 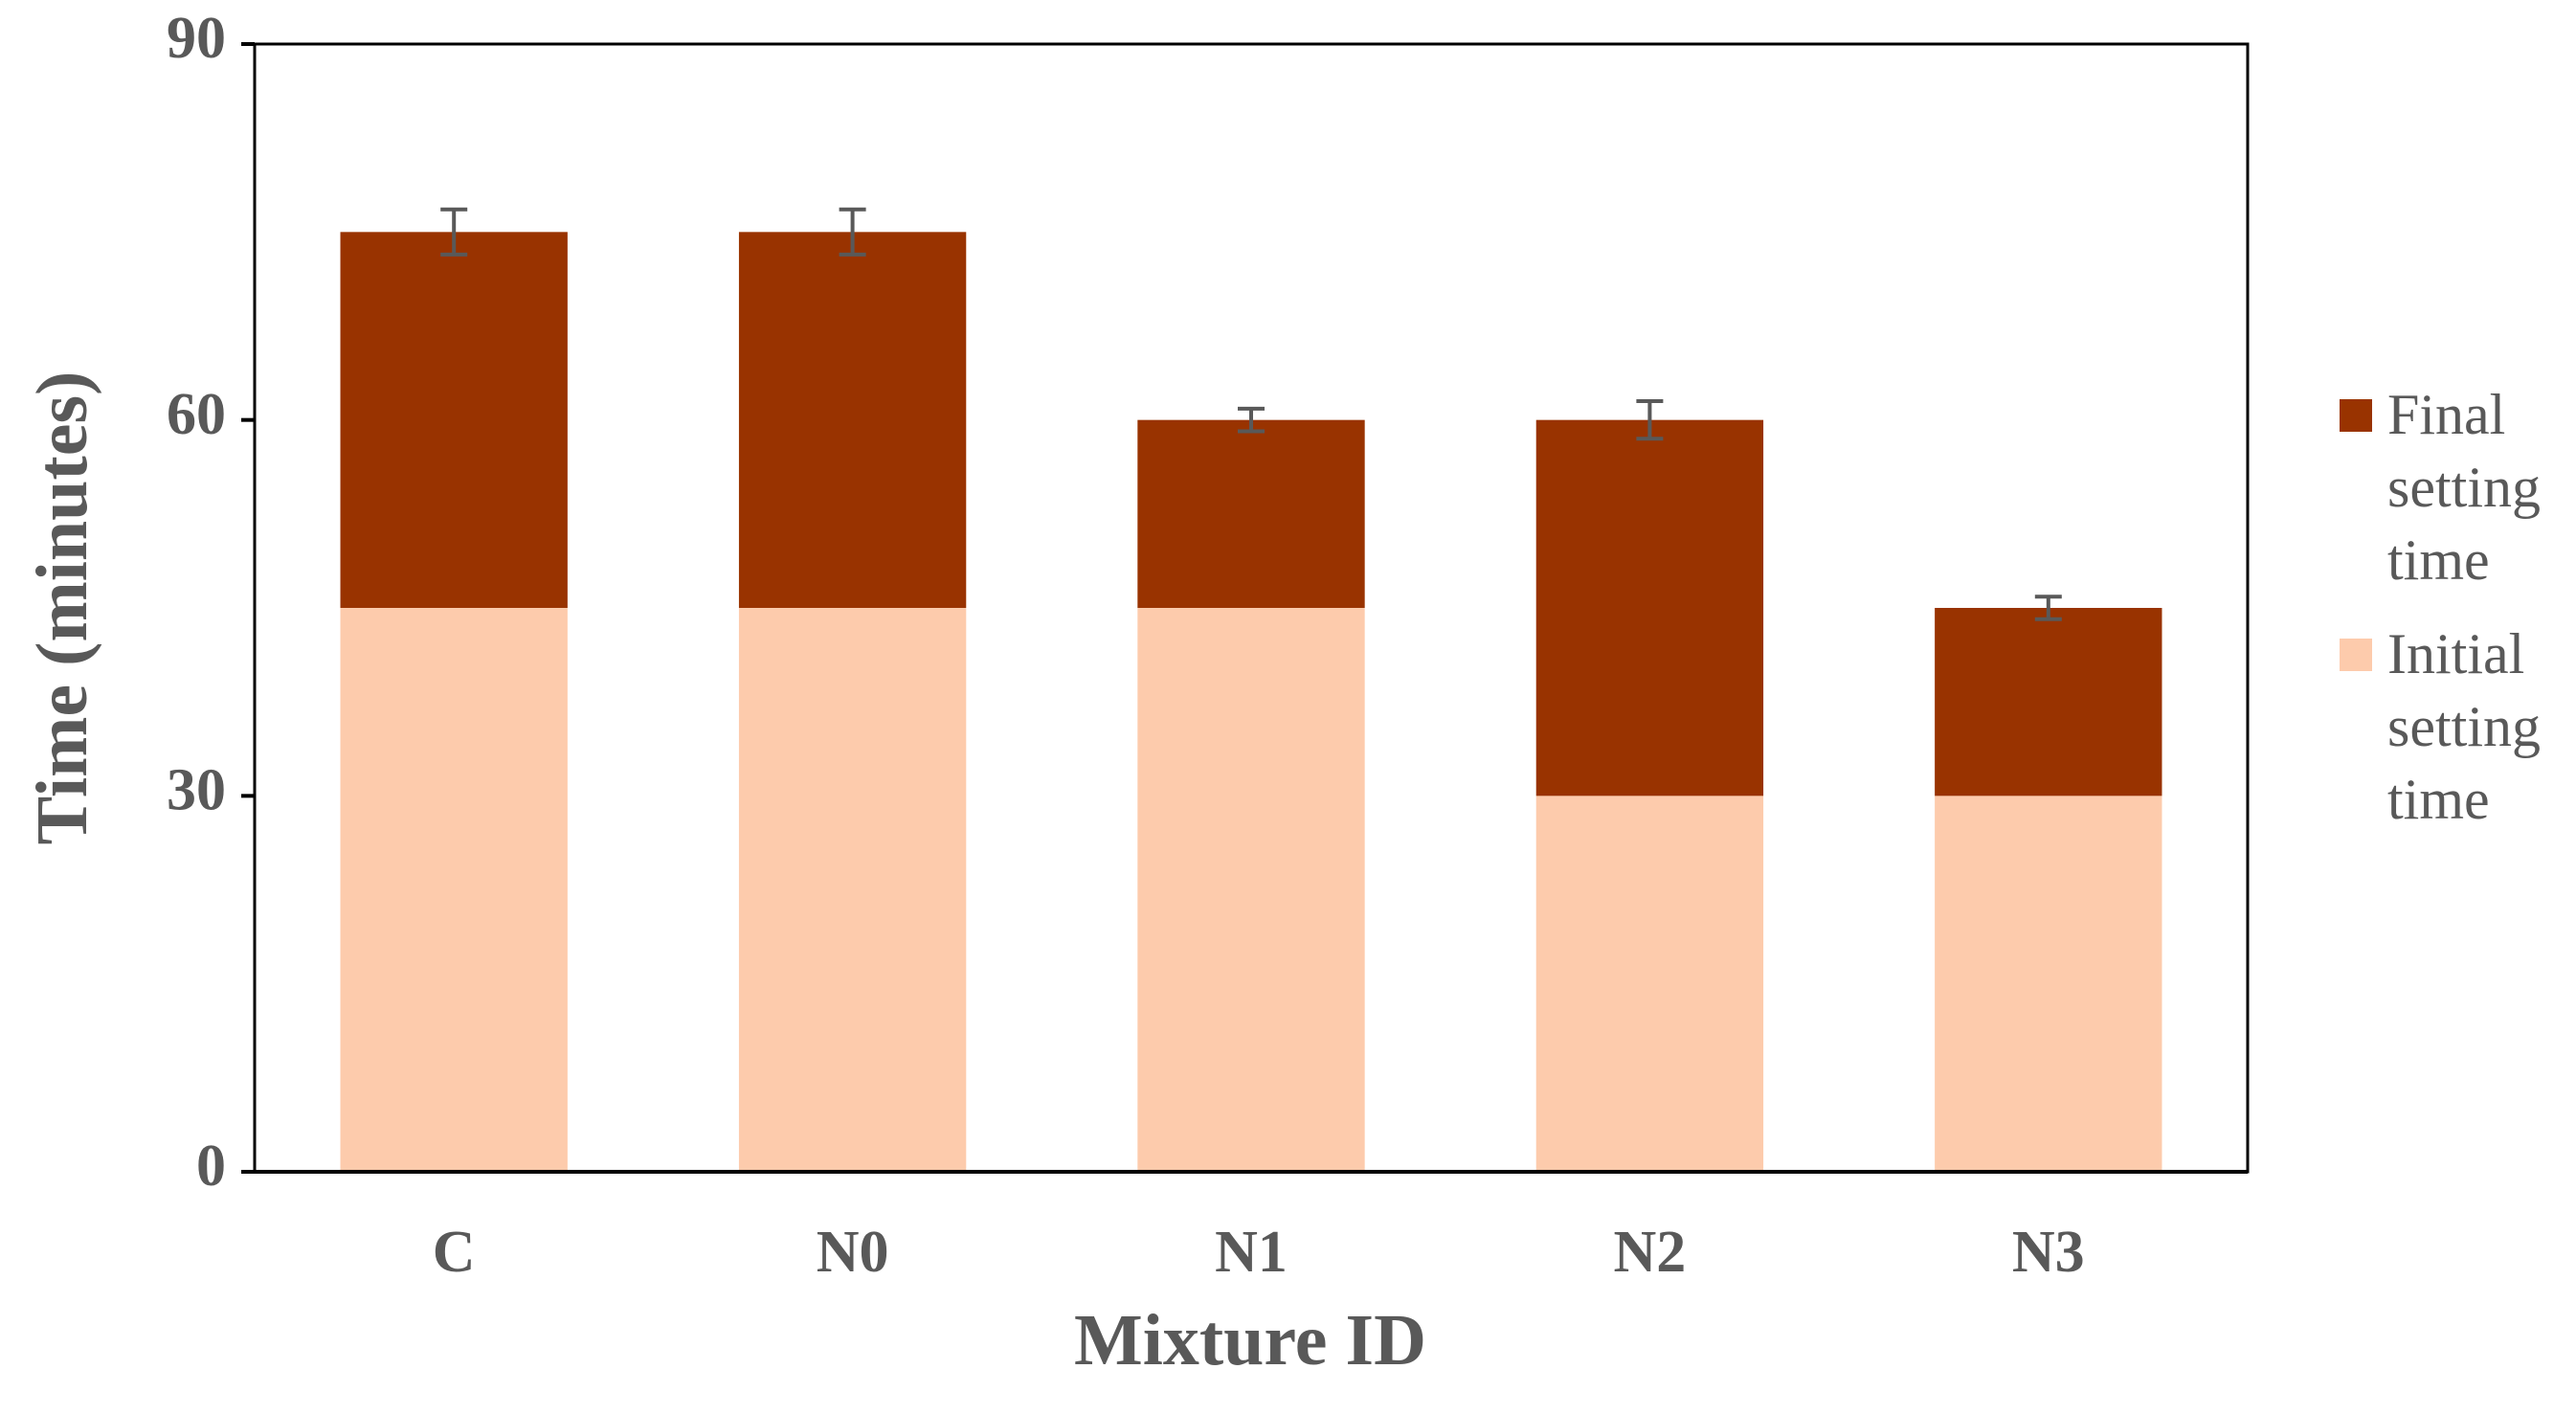 I want to click on y-tick-label: 60, so click(x=197, y=415).